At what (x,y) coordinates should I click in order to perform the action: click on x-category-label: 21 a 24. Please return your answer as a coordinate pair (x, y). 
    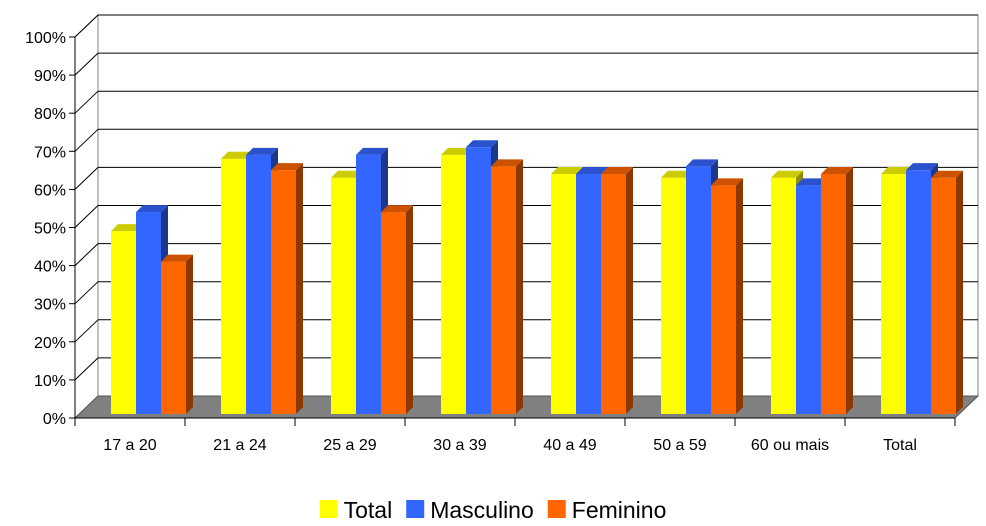
    Looking at the image, I should click on (239, 445).